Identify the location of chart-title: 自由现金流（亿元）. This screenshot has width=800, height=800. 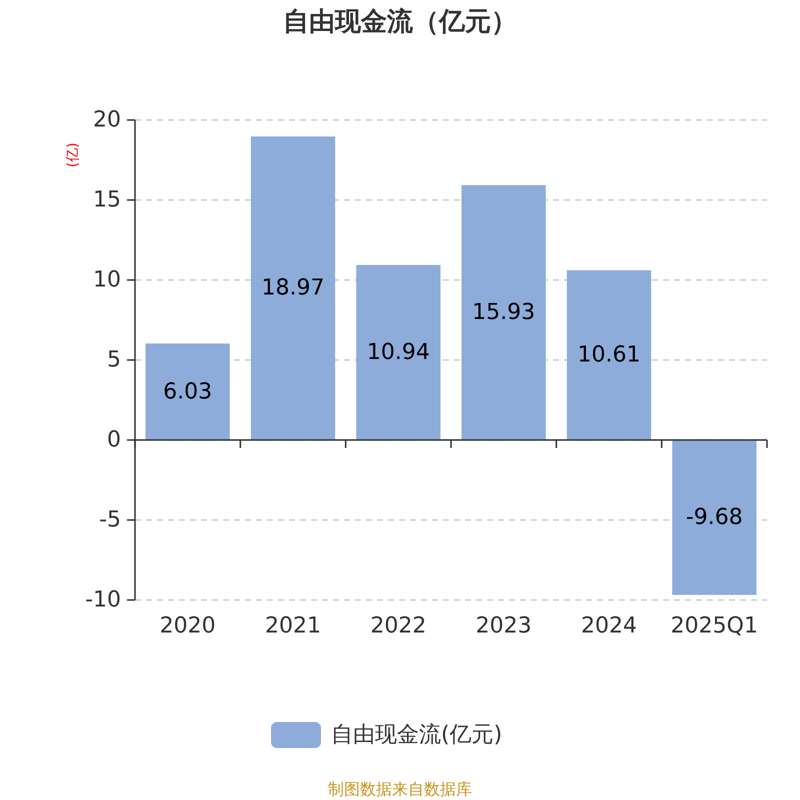
(400, 22).